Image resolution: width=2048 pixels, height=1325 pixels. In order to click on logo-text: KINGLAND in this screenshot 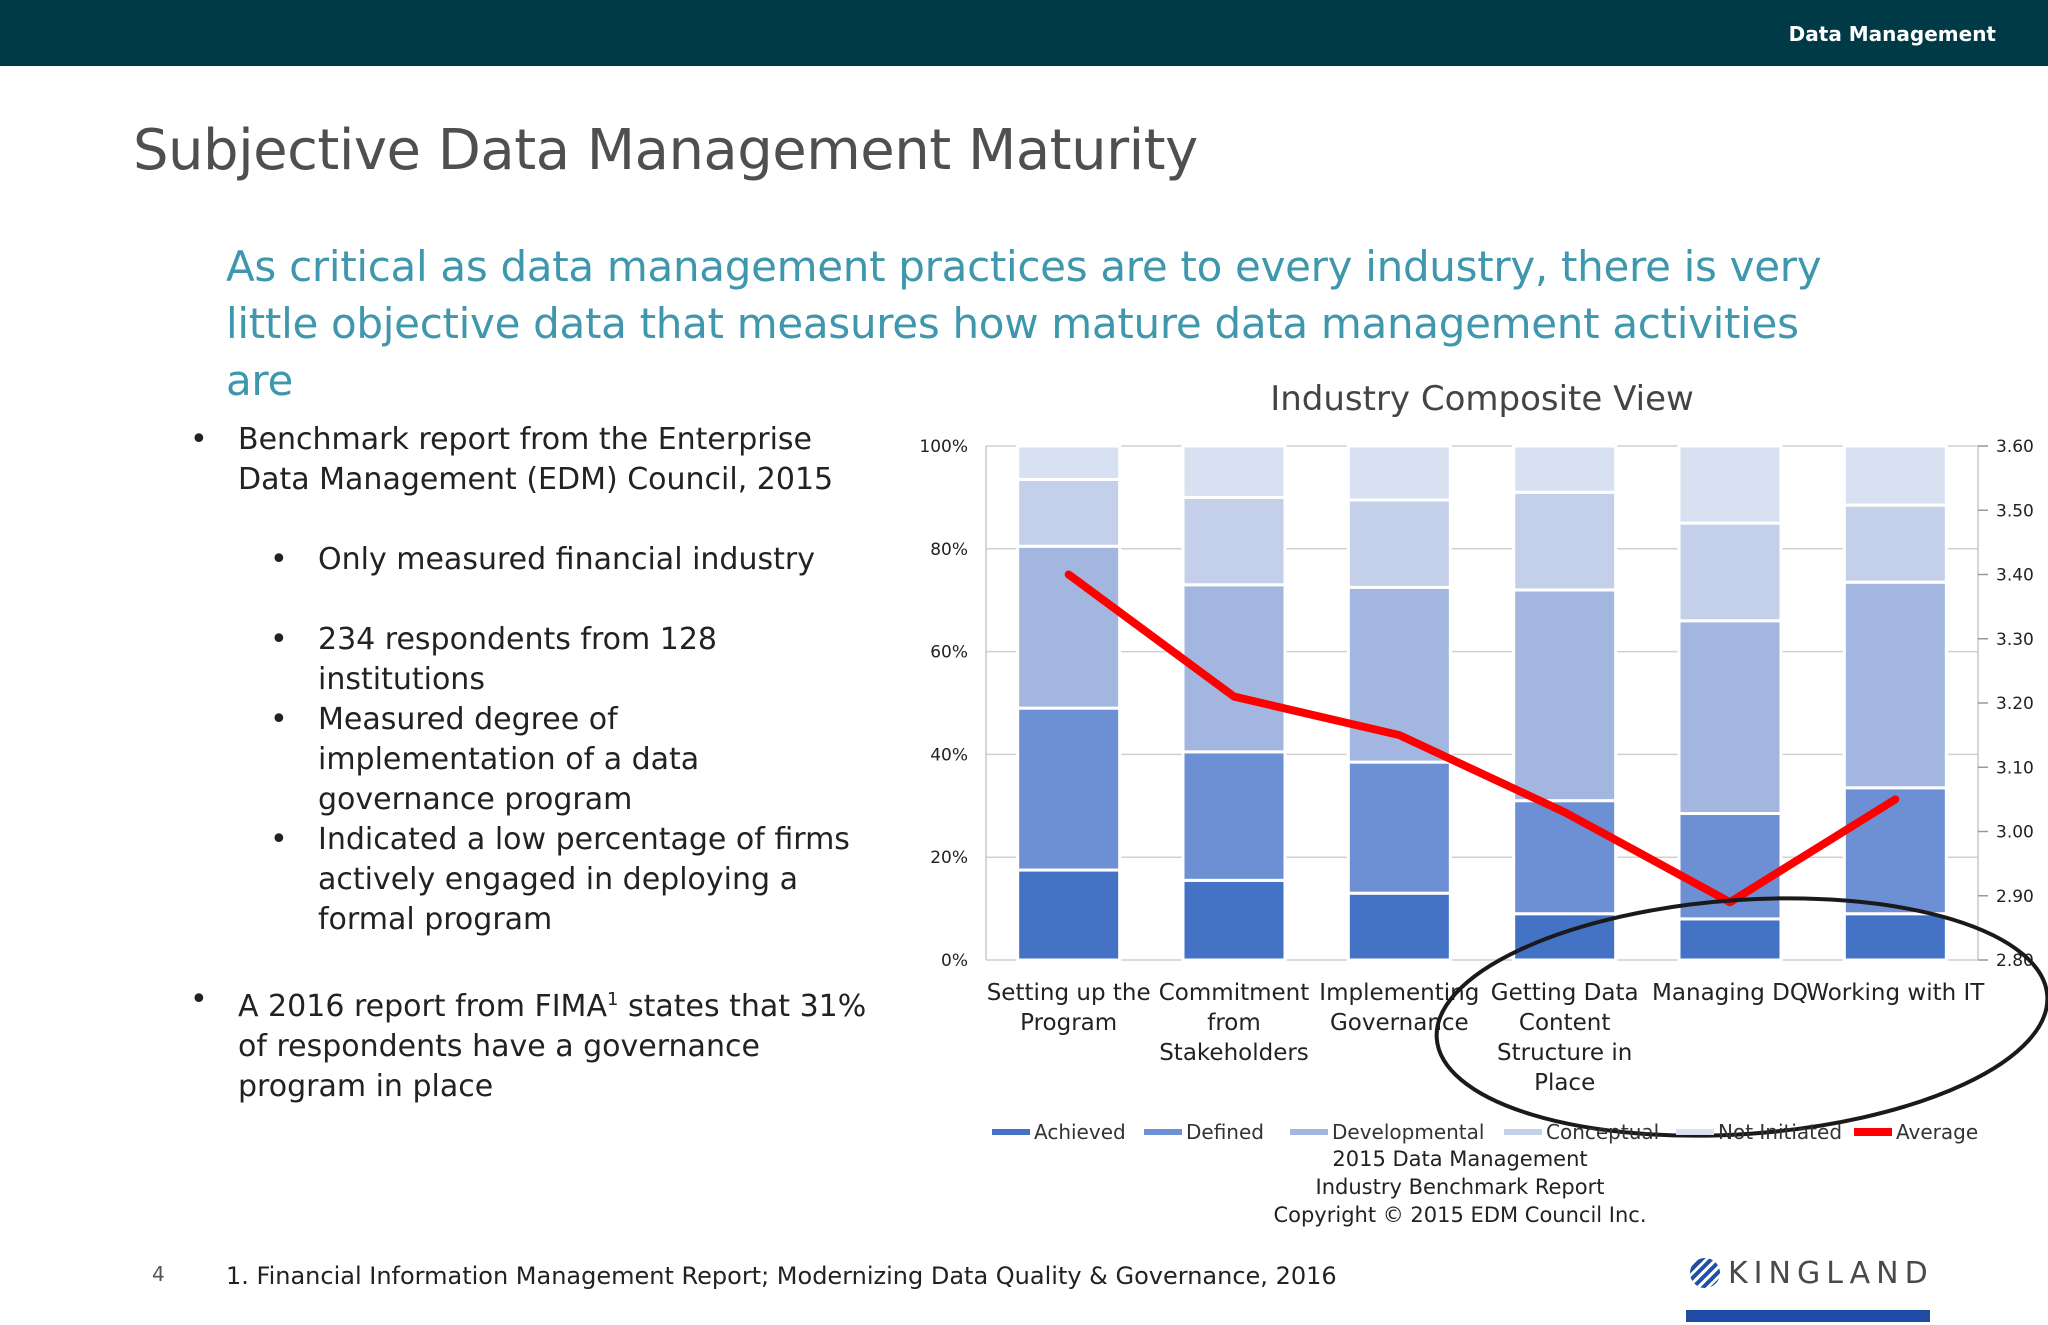, I will do `click(1831, 1273)`.